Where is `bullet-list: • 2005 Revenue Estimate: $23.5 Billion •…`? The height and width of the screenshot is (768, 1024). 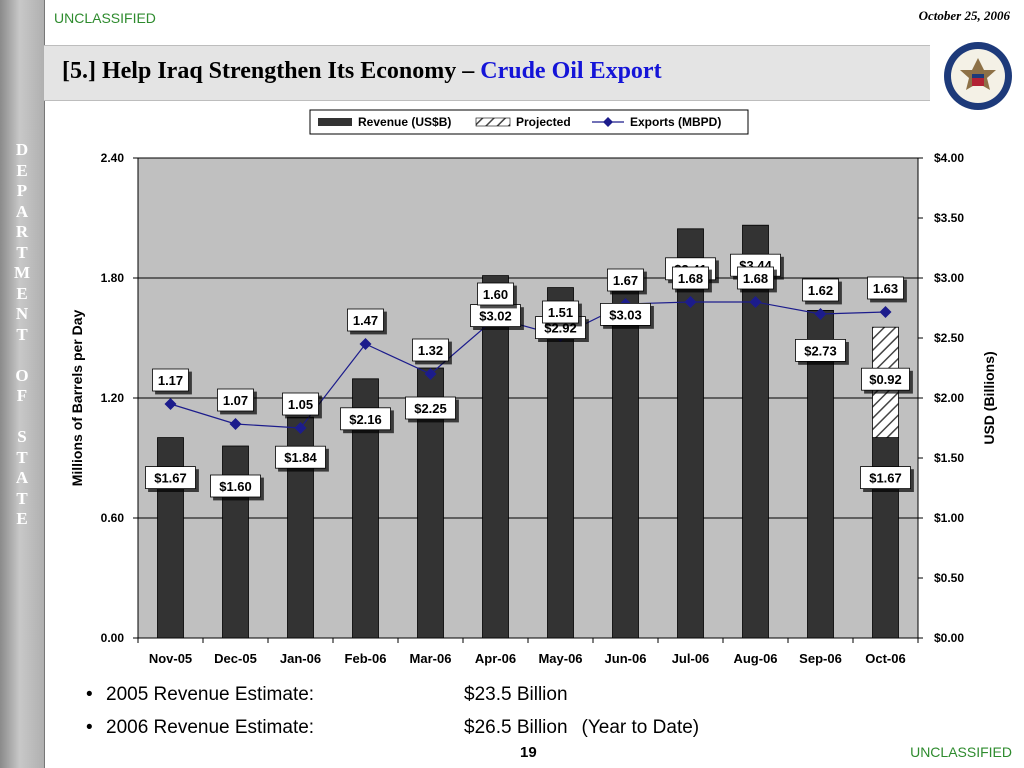 bullet-list: • 2005 Revenue Estimate: $23.5 Billion •… is located at coordinates (392, 711).